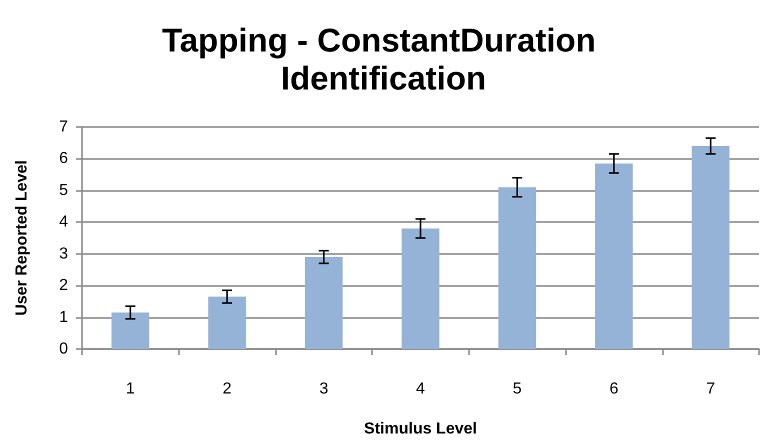 The width and height of the screenshot is (767, 442). I want to click on y-axis-title: User Reported Level, so click(22, 238).